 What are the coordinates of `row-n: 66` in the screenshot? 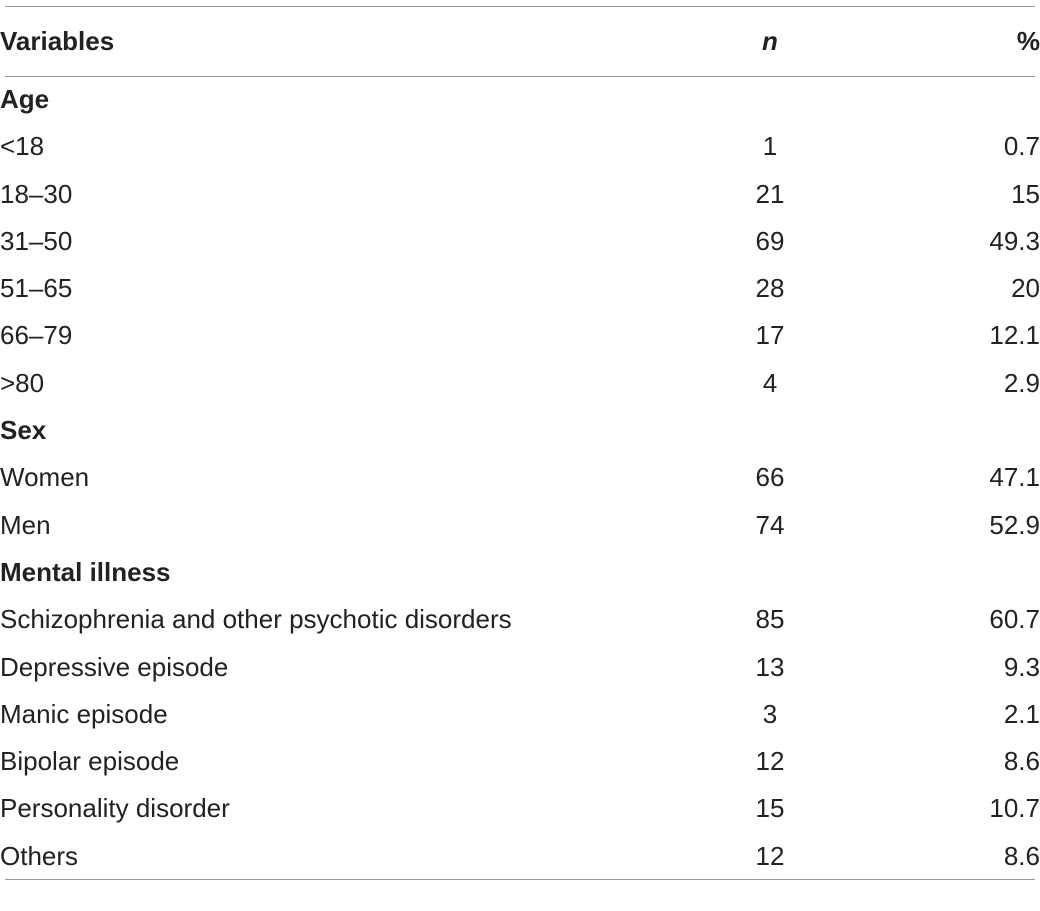 It's located at (770, 477).